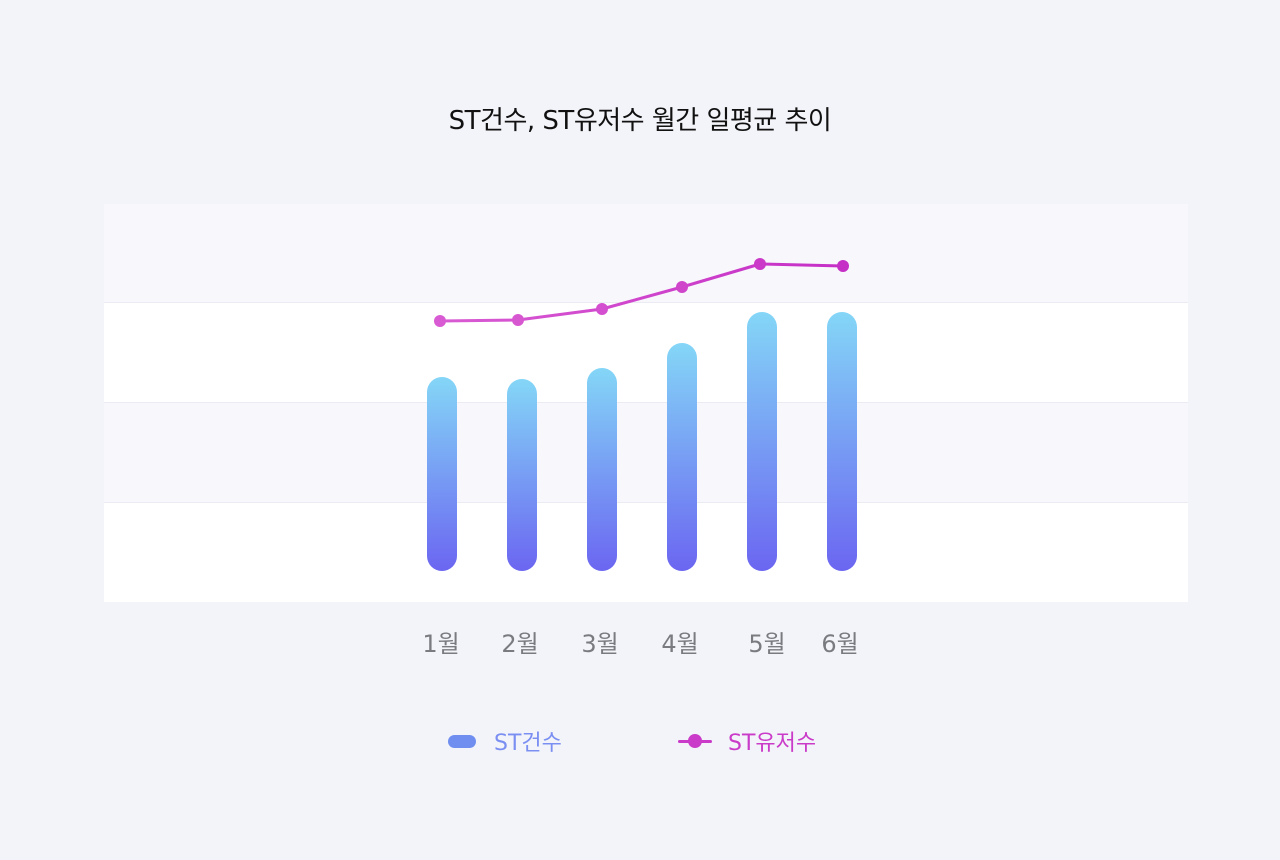  I want to click on x-tick-label: 5월, so click(767, 644).